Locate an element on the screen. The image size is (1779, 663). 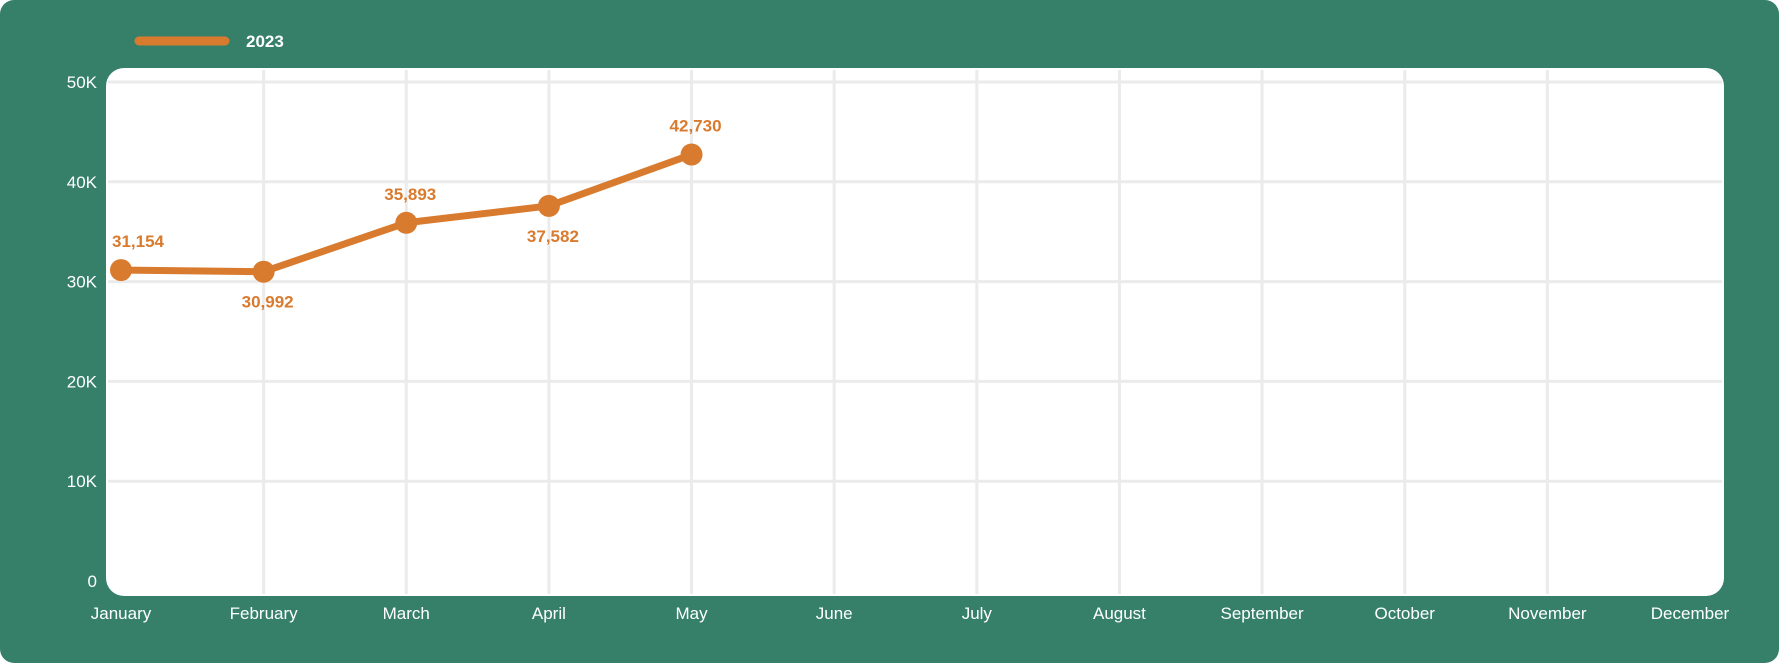
y-tick-label: 10K is located at coordinates (82, 481).